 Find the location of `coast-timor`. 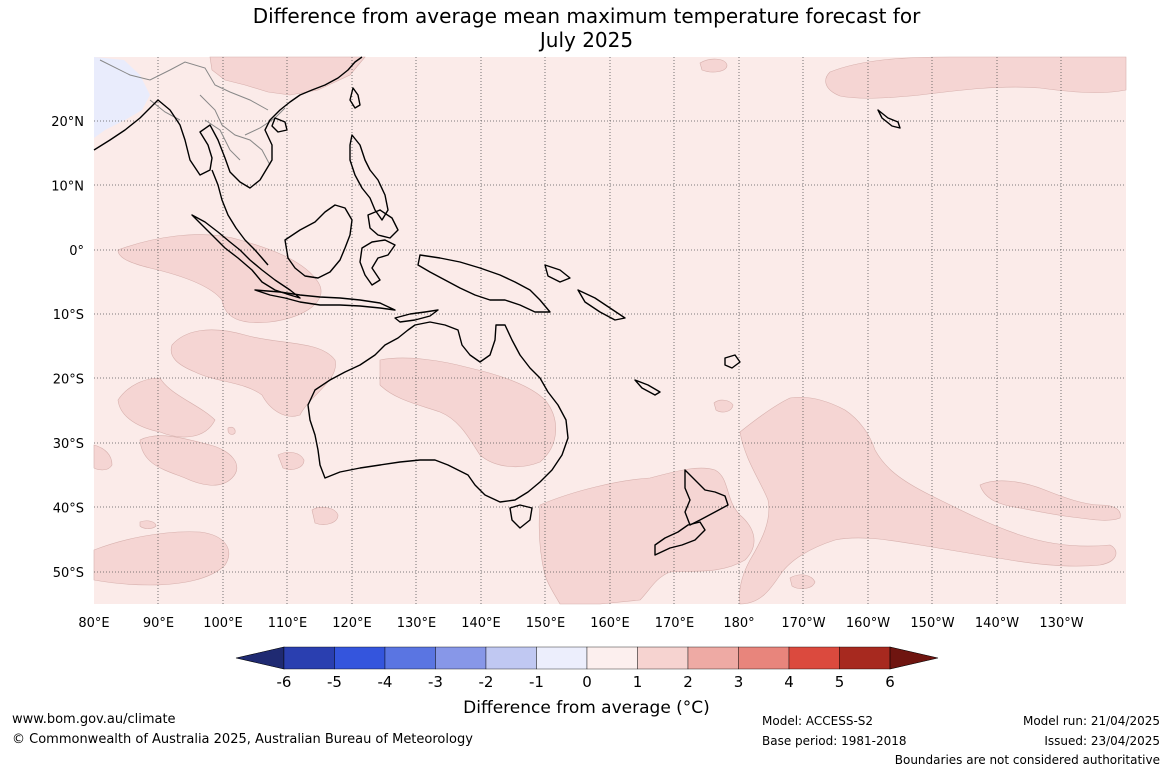

coast-timor is located at coordinates (416, 316).